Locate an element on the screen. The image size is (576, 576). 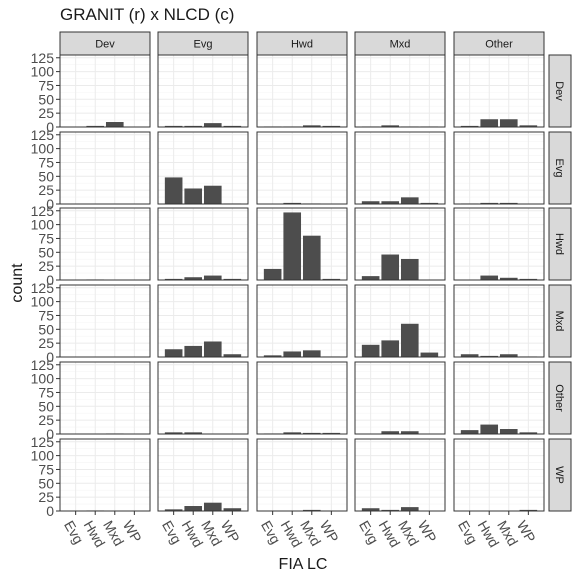
row-strip is located at coordinates (560, 244).